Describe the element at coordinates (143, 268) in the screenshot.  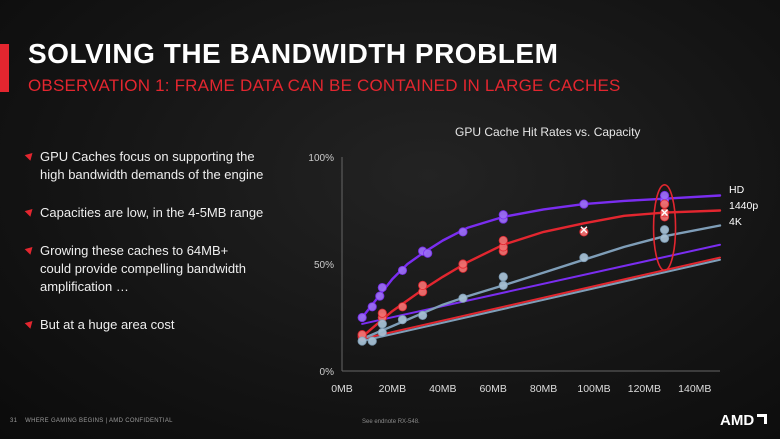
I see `bullet-text-line: could provide compelling bandwidth` at that location.